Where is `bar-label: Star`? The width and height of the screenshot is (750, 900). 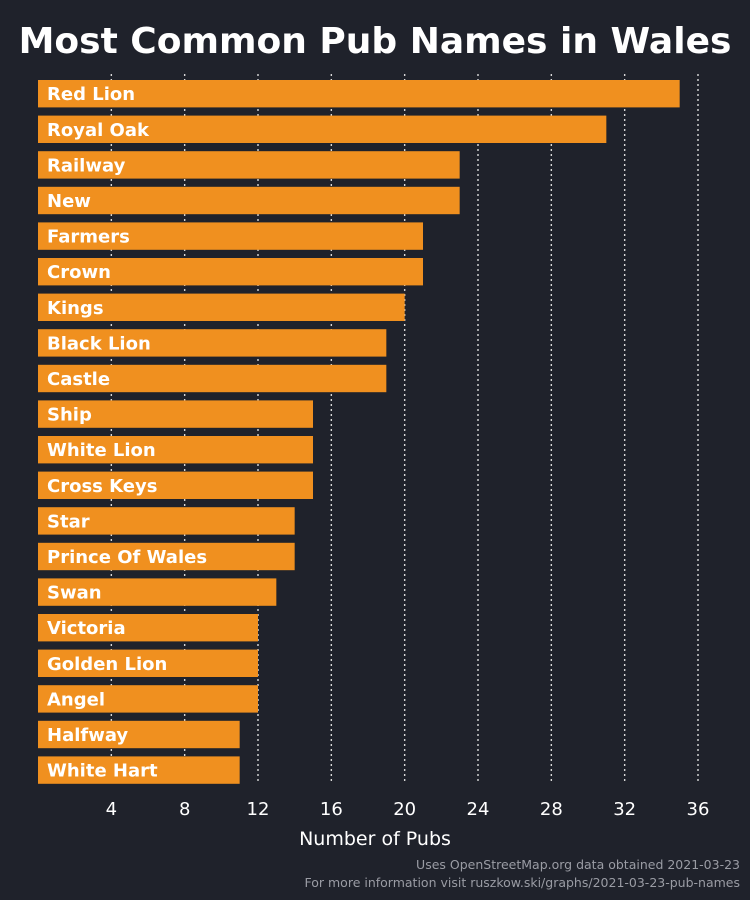
bar-label: Star is located at coordinates (68, 521).